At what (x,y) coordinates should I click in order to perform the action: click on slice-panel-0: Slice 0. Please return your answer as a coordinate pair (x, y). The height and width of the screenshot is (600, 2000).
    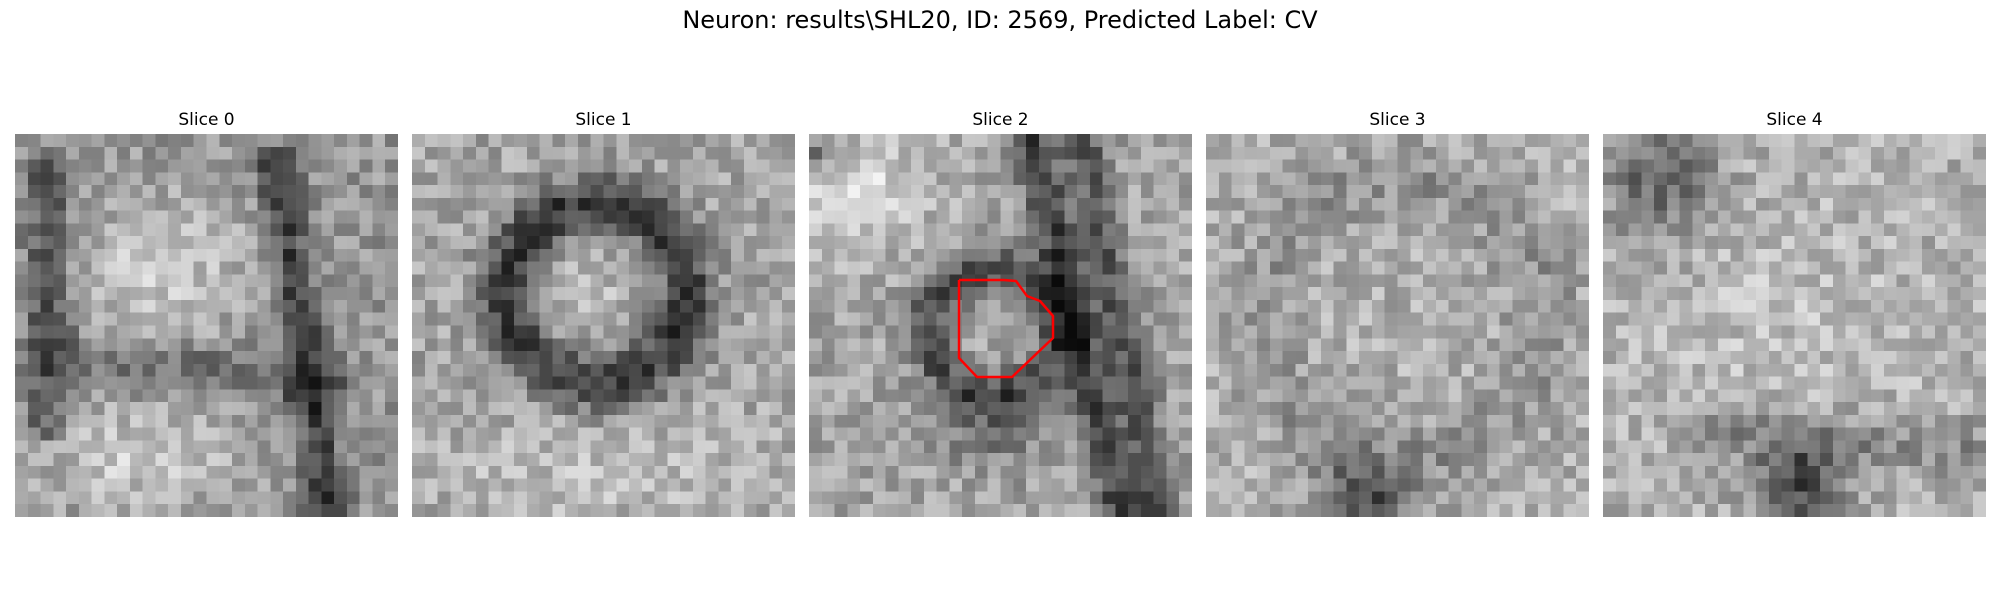
    Looking at the image, I should click on (206, 312).